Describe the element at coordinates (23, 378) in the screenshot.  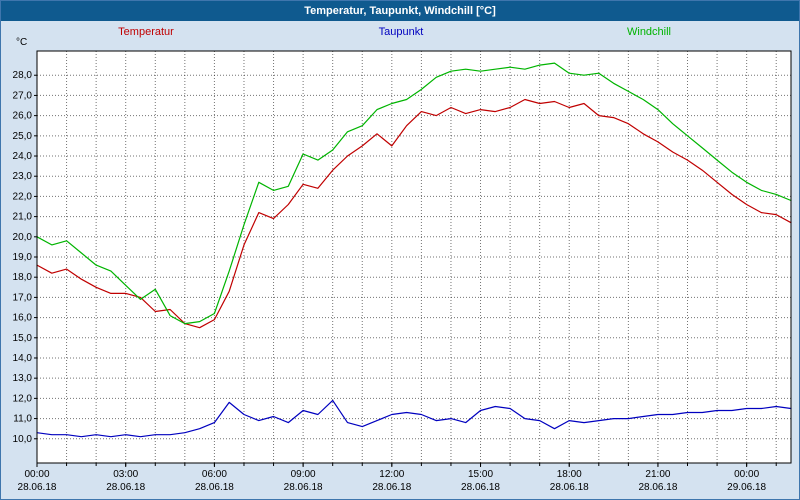
I see `y-tick-label: 13,0` at that location.